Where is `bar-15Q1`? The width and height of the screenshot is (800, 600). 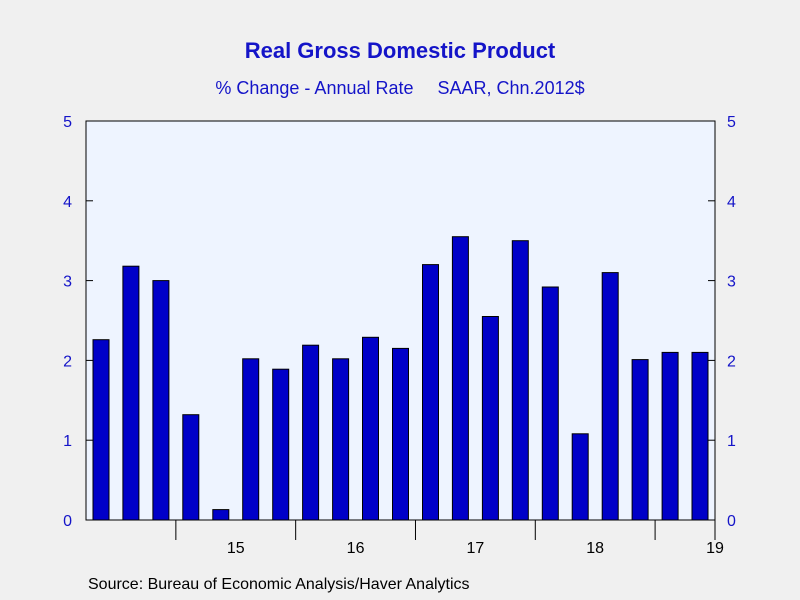 bar-15Q1 is located at coordinates (191, 467).